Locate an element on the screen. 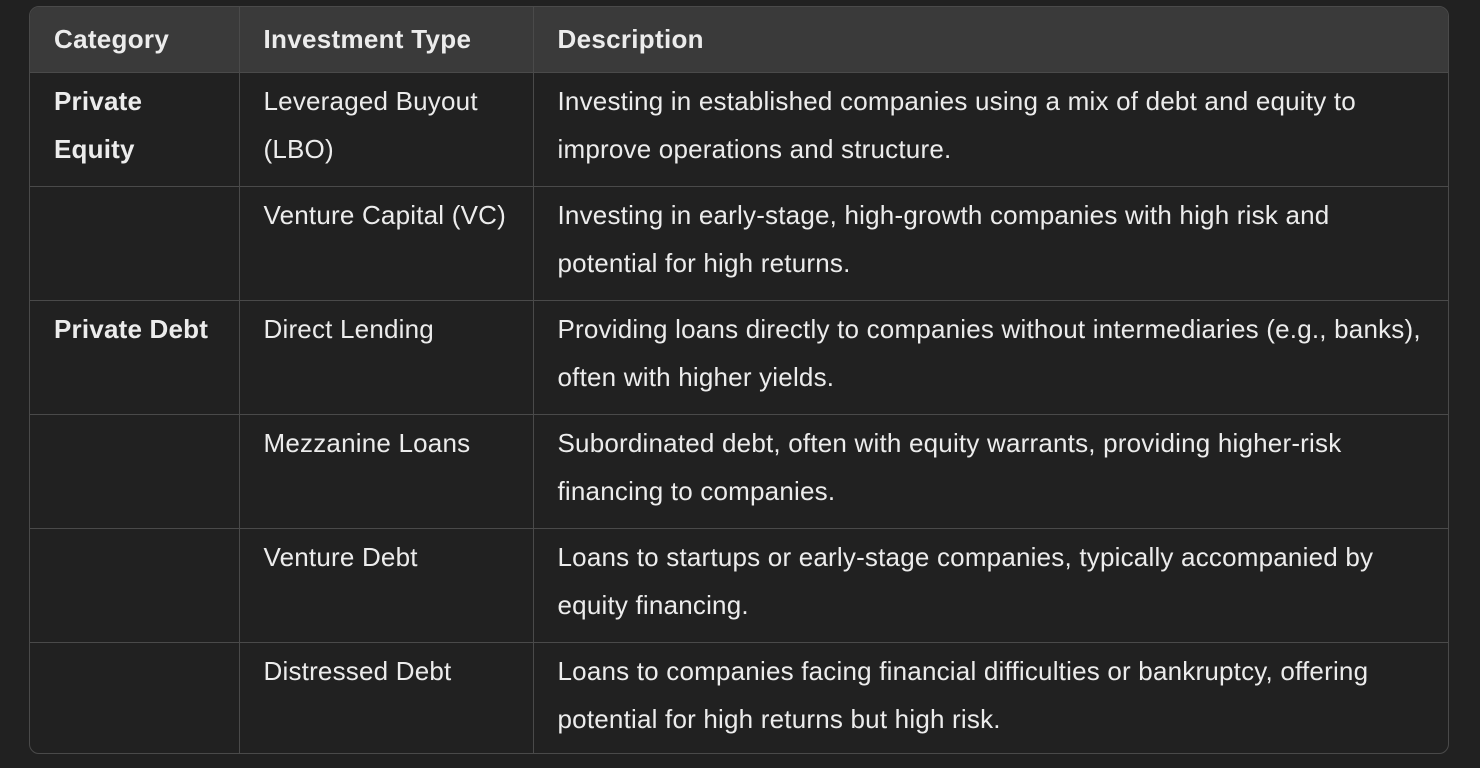 The image size is (1480, 768). cell-investment-type: Venture Capital (VC) is located at coordinates (386, 243).